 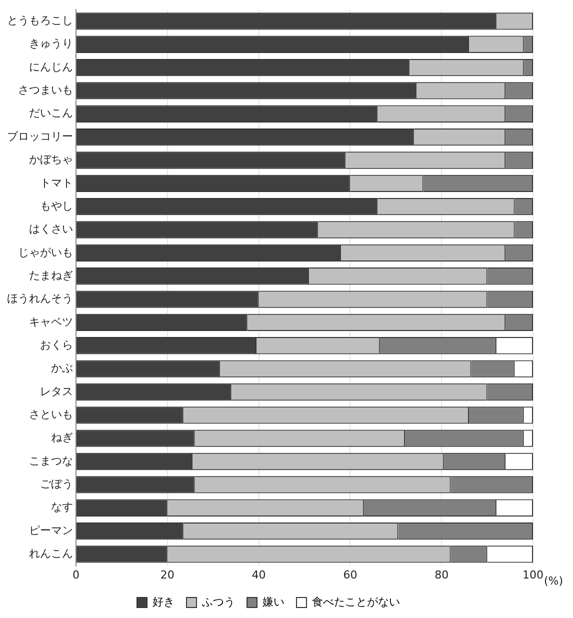 I want to click on y-tick-label: たまねぎ, so click(x=51, y=275).